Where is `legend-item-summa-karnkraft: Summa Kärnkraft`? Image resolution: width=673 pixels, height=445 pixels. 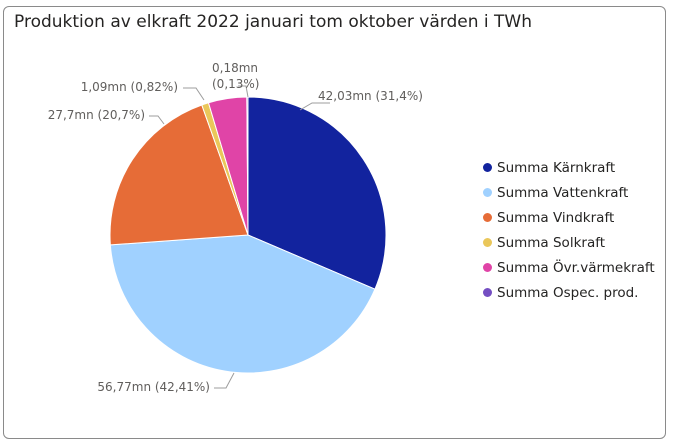 legend-item-summa-karnkraft: Summa Kärnkraft is located at coordinates (569, 167).